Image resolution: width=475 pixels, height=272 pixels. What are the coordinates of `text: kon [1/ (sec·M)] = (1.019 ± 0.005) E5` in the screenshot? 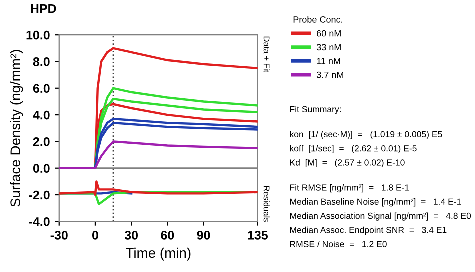 It's located at (366, 135).